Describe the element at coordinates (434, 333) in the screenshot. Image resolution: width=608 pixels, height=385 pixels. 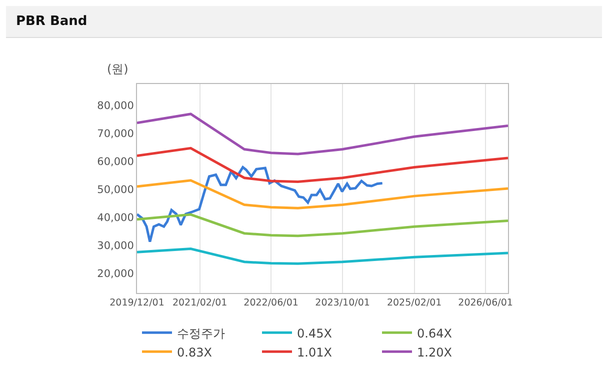
I see `legend-label: 0.64X` at that location.